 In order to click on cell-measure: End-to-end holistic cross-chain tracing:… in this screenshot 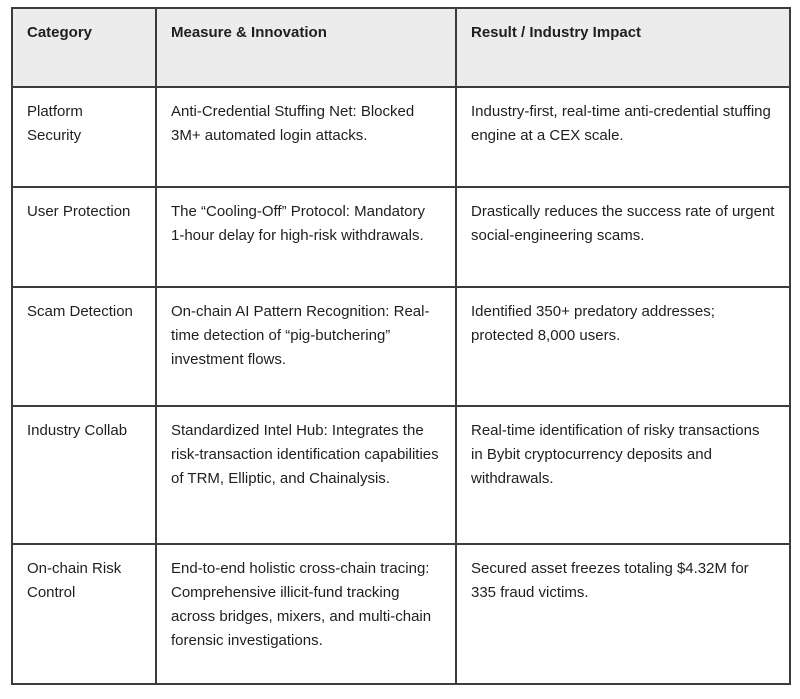, I will do `click(306, 614)`.